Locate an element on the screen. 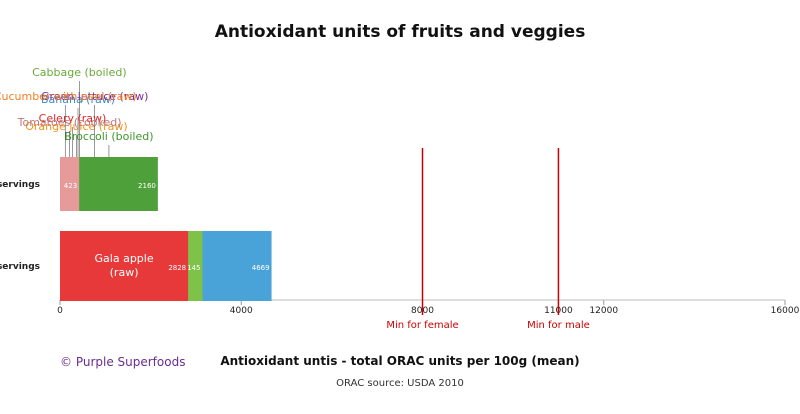 The image size is (800, 414). segment-name-s5: Broccoli (boiled) is located at coordinates (108, 136).